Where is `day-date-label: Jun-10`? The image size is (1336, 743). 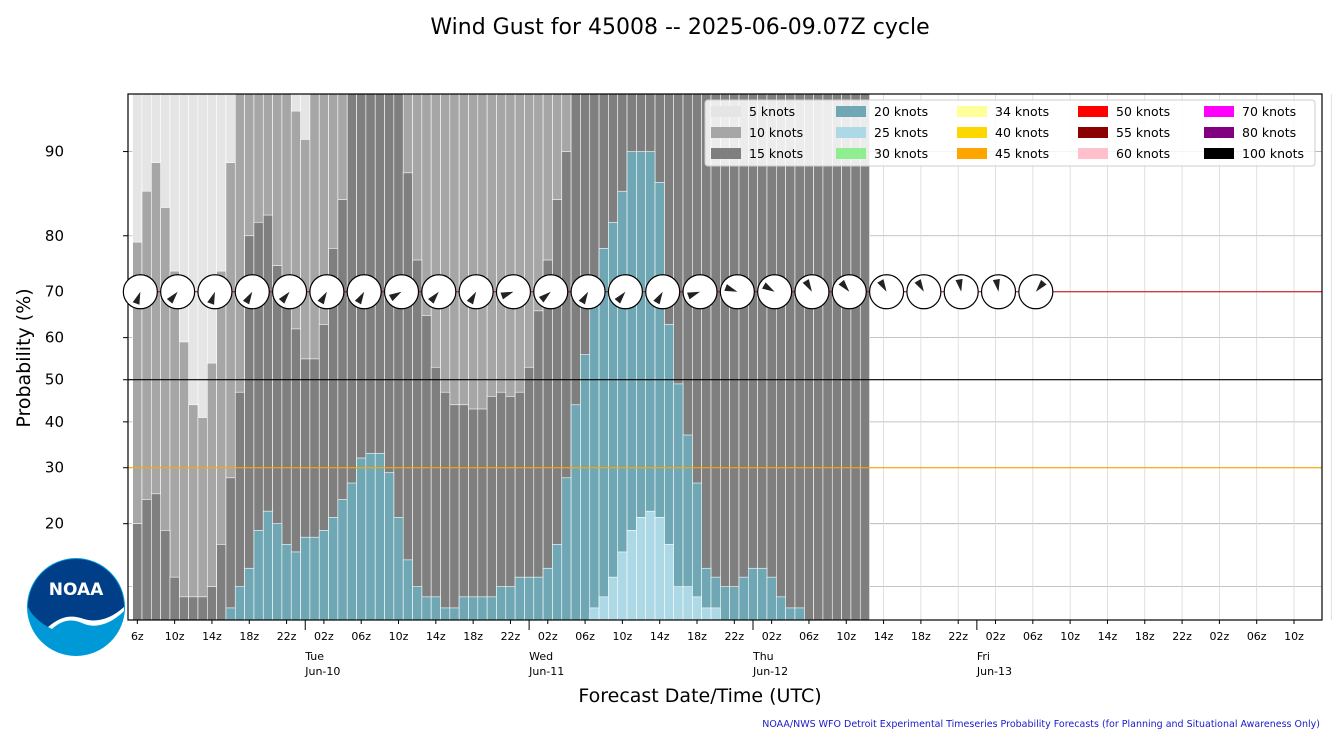
day-date-label: Jun-10 is located at coordinates (322, 671).